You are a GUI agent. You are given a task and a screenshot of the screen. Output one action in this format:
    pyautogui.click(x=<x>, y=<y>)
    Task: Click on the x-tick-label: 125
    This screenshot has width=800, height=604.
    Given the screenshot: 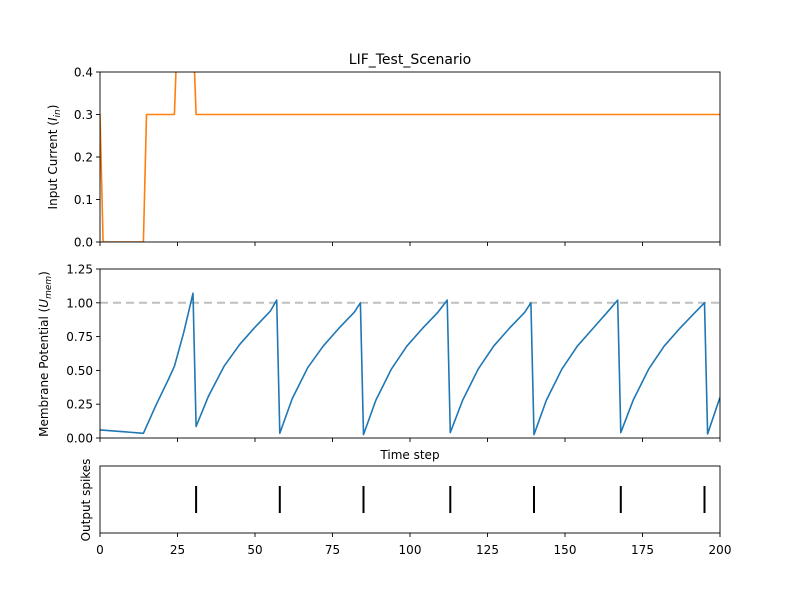 What is the action you would take?
    pyautogui.click(x=487, y=550)
    